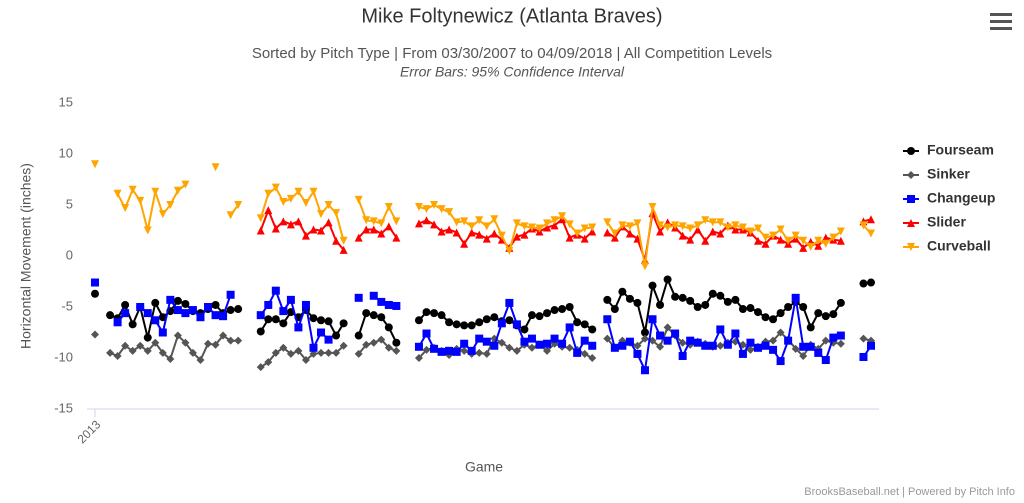 The height and width of the screenshot is (503, 1024). Describe the element at coordinates (934, 222) in the screenshot. I see `legend-item: Slider` at that location.